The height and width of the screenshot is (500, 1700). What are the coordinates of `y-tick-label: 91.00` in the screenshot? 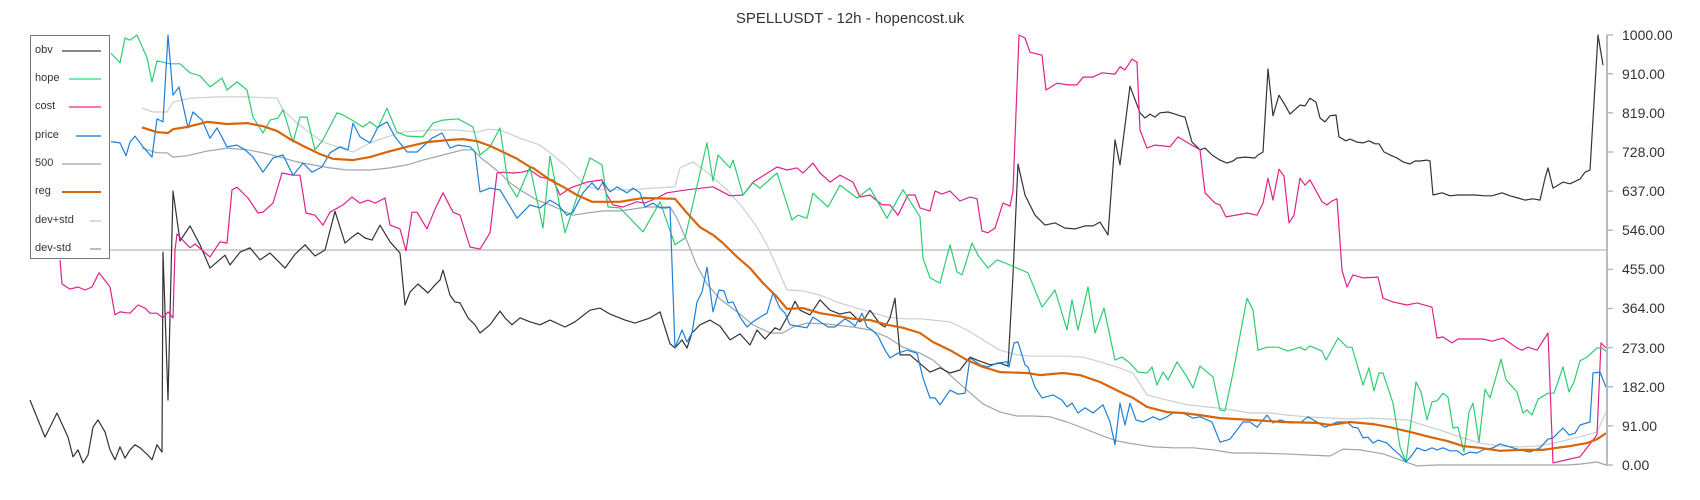 It's located at (1640, 425).